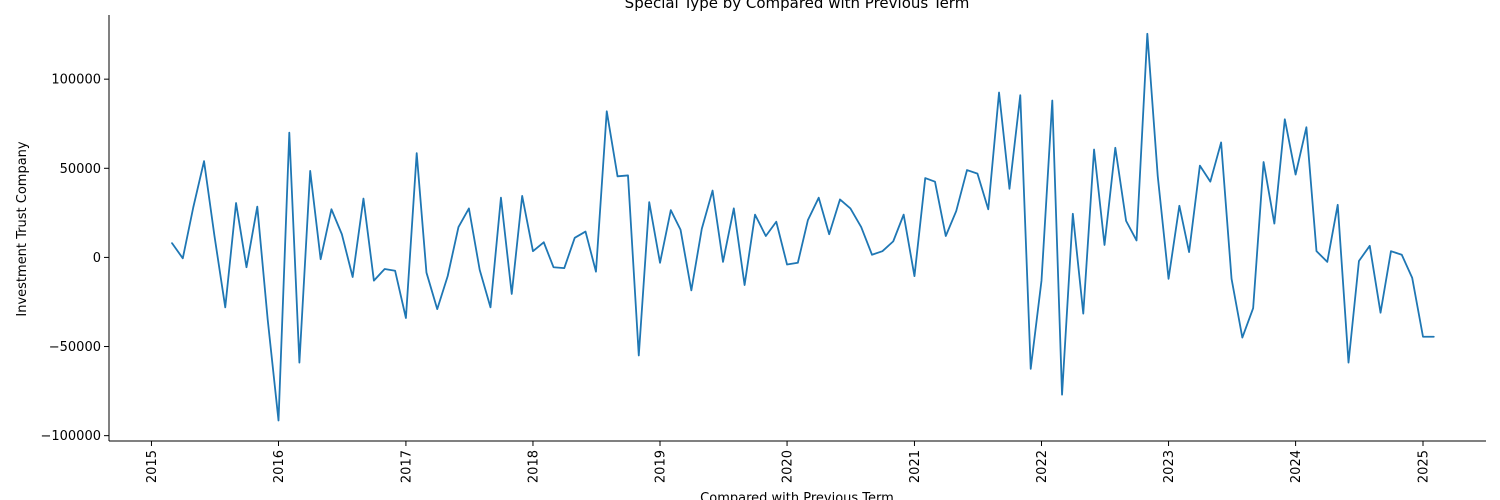 The image size is (1500, 500). What do you see at coordinates (1042, 466) in the screenshot?
I see `x-tick-label: 2022` at bounding box center [1042, 466].